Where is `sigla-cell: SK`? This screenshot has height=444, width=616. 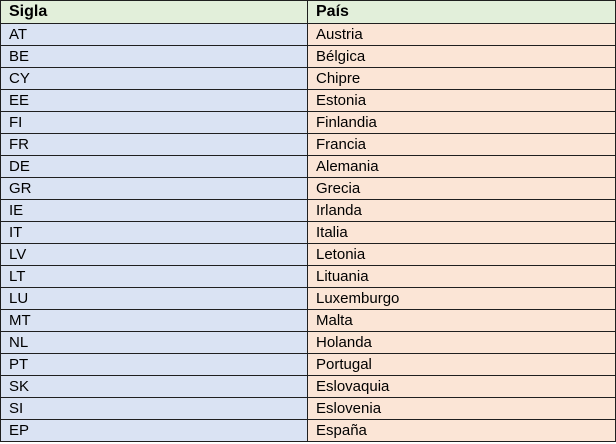
sigla-cell: SK is located at coordinates (154, 386).